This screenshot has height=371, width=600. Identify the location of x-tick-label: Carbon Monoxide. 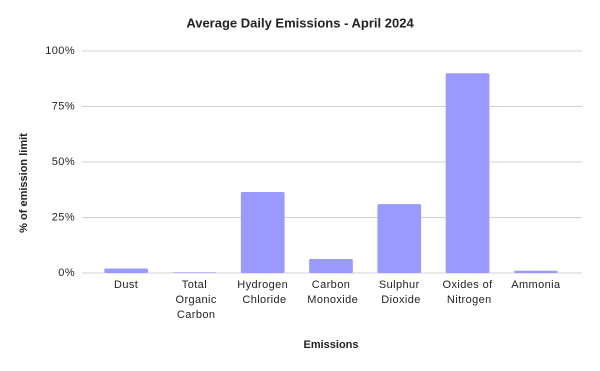
(331, 292).